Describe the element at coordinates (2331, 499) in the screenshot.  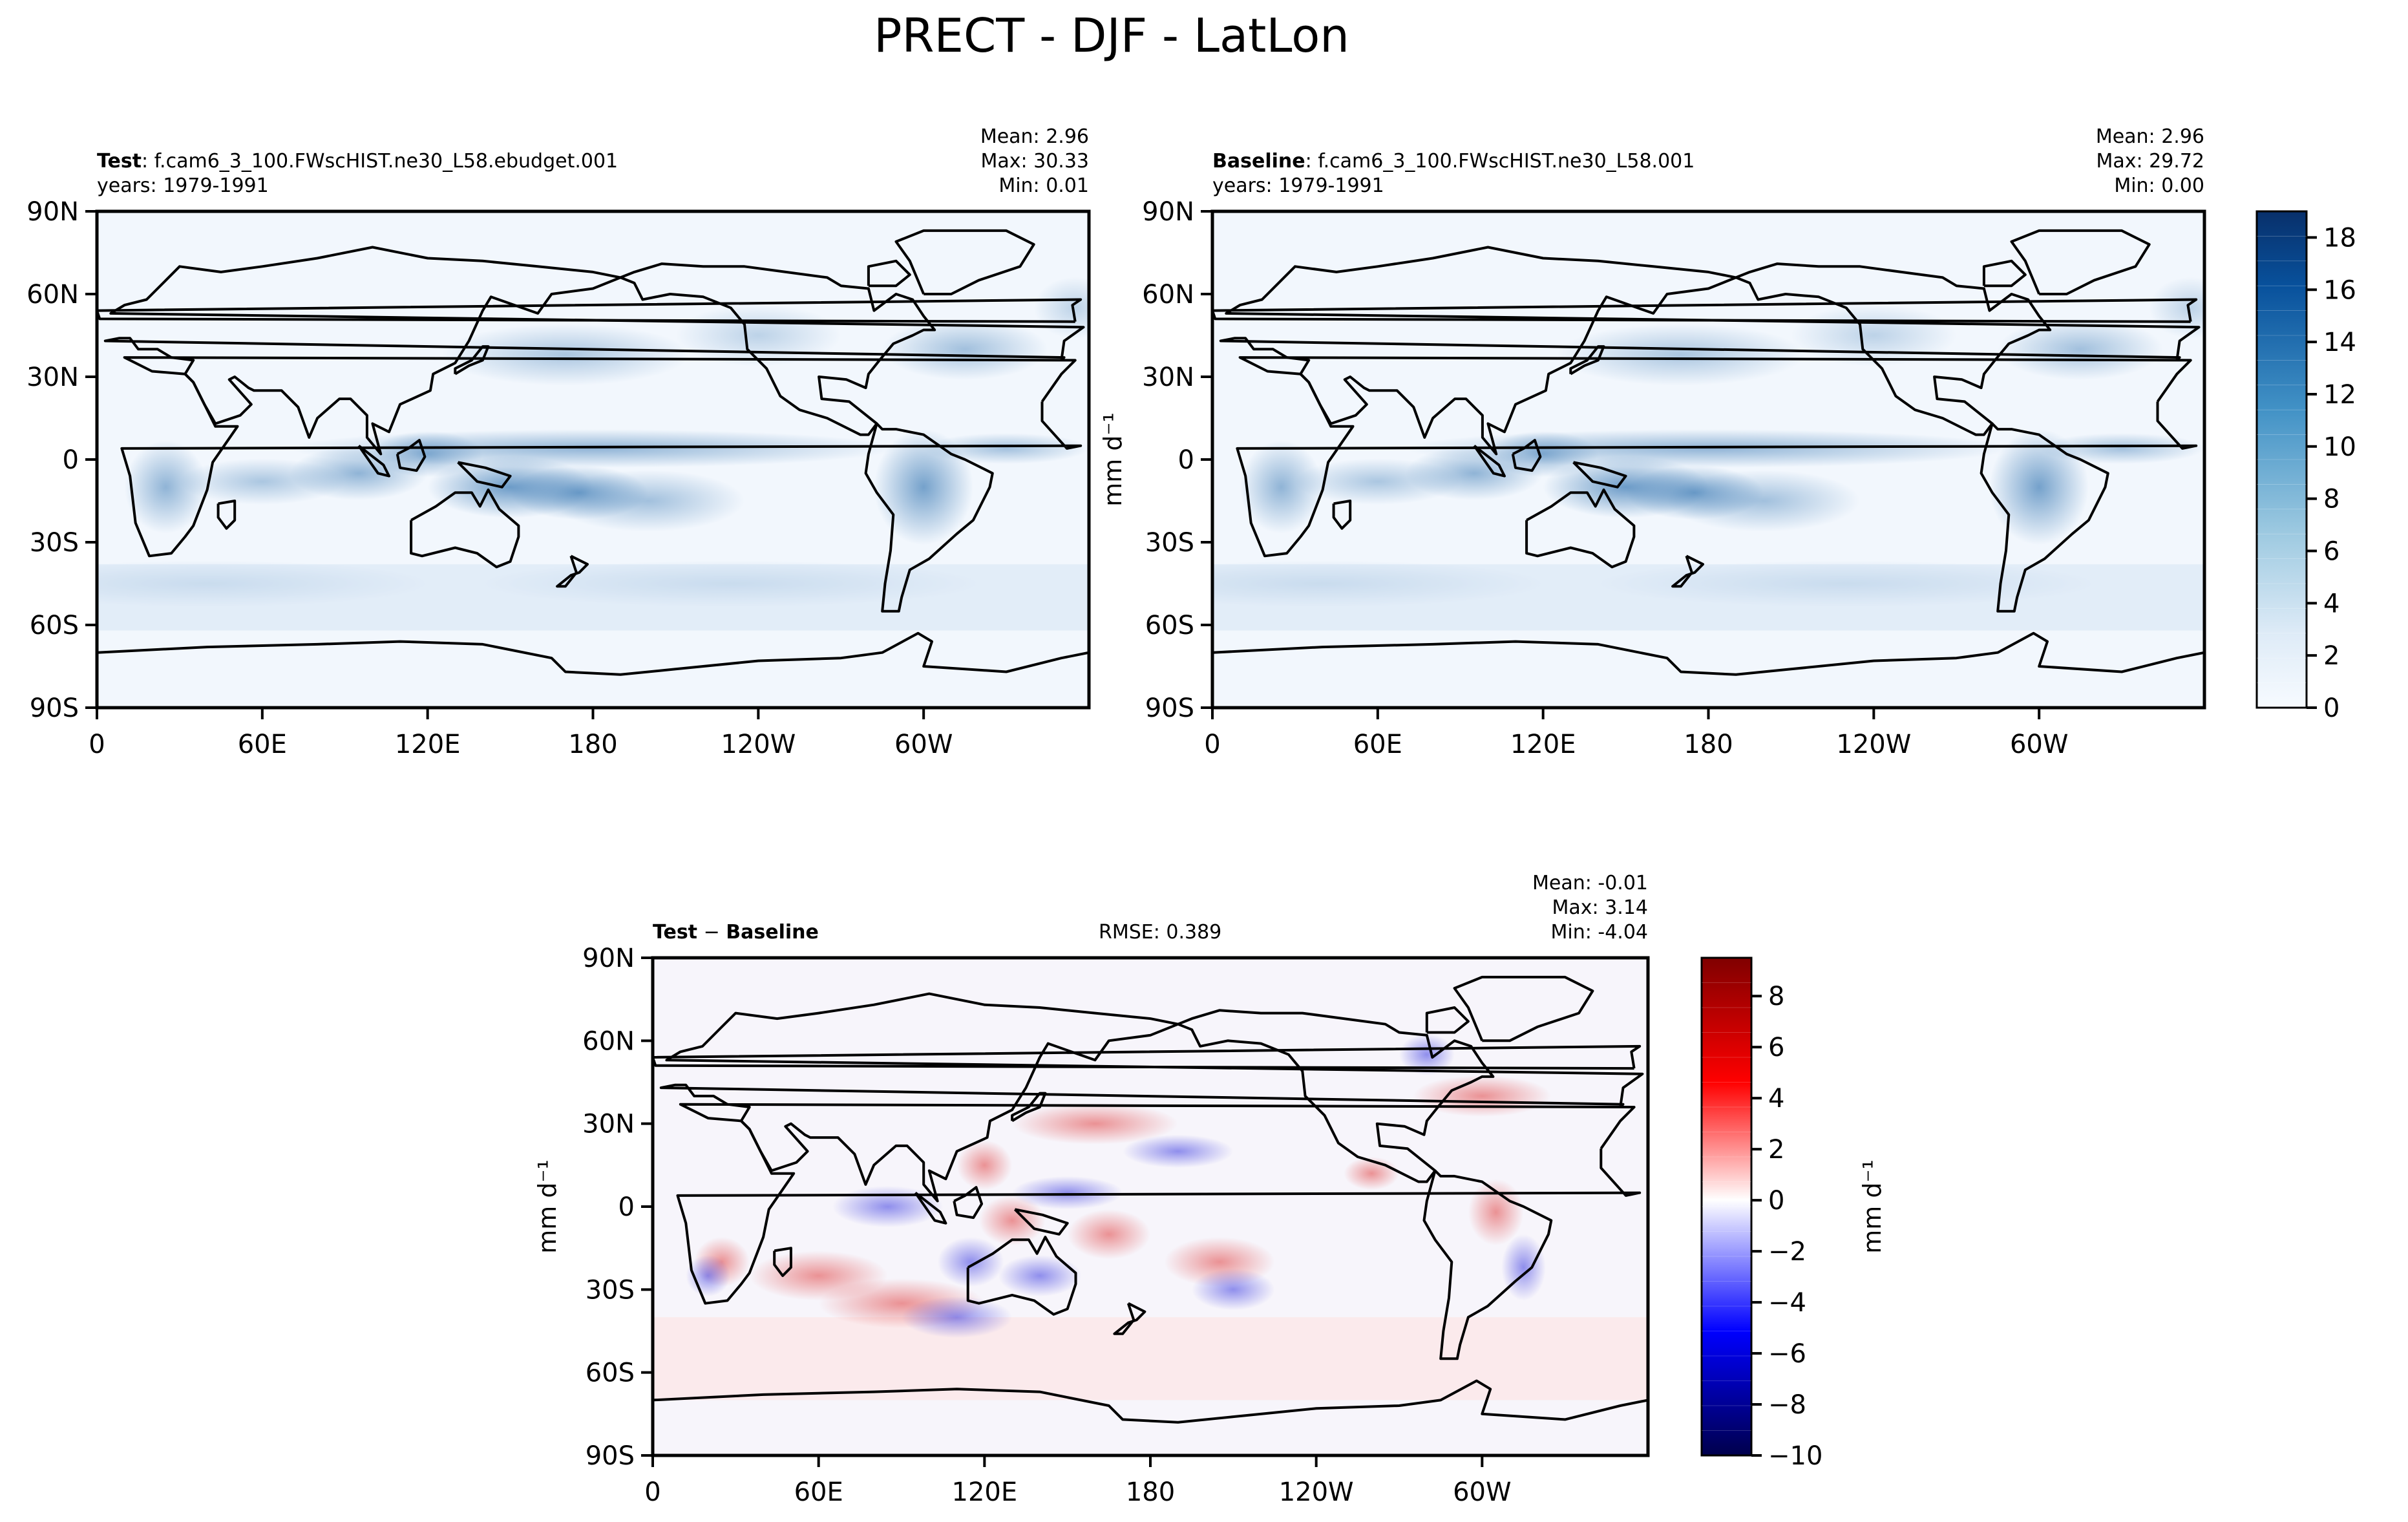
I see `colorbar-tick-label: 8` at that location.